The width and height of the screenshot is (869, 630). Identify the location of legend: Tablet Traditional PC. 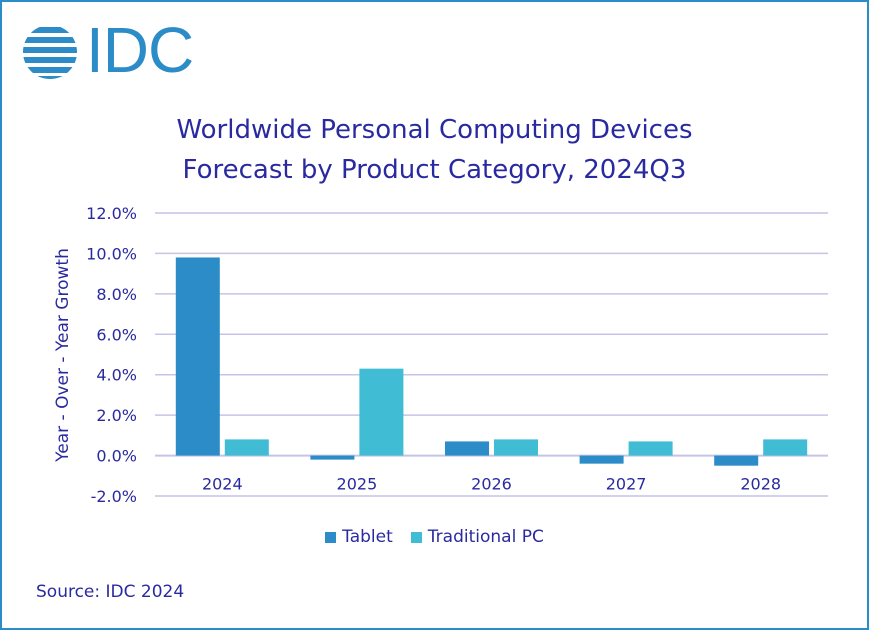
(434, 537).